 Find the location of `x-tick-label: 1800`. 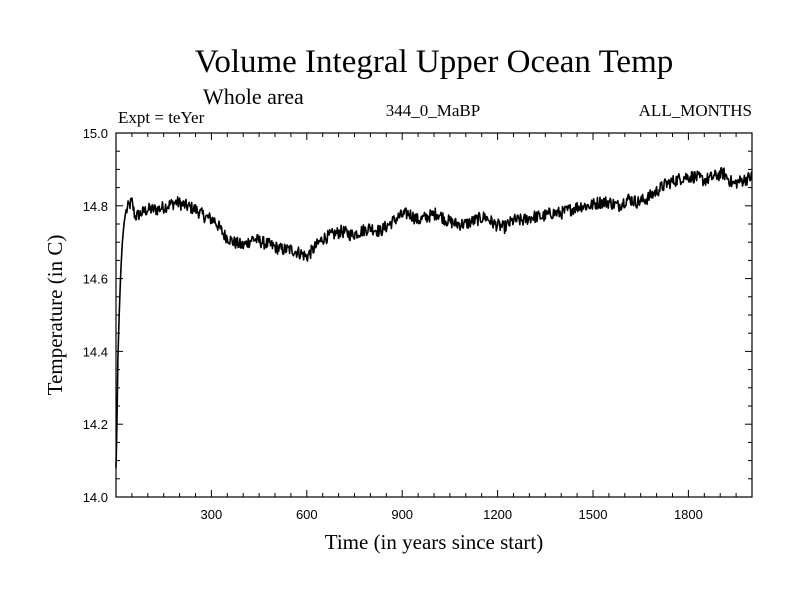

x-tick-label: 1800 is located at coordinates (688, 514).